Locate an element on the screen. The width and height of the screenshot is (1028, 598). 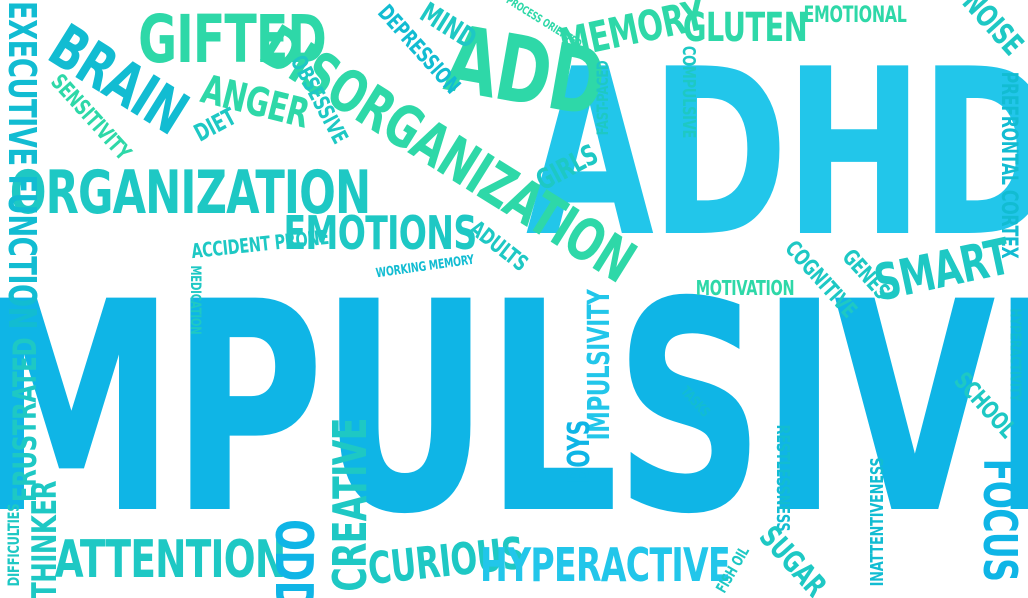
word-executive-function: EXECUTIVE FUNCTION is located at coordinates (22, 165).